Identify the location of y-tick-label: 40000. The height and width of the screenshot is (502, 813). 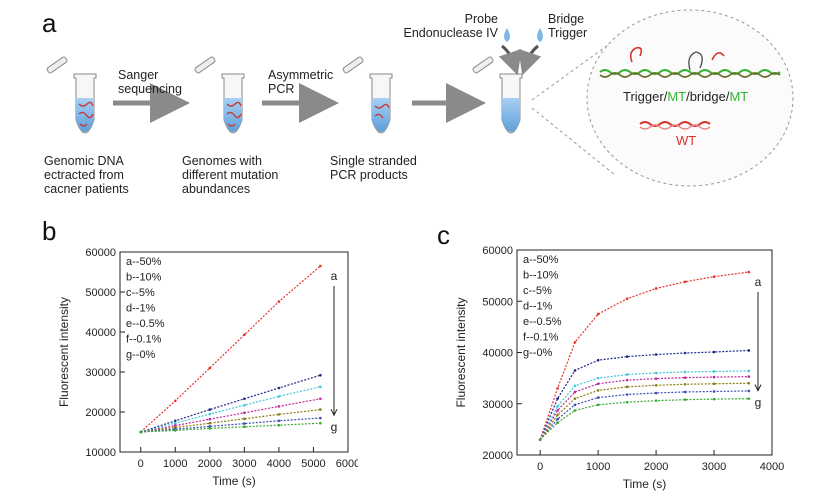
(100, 333).